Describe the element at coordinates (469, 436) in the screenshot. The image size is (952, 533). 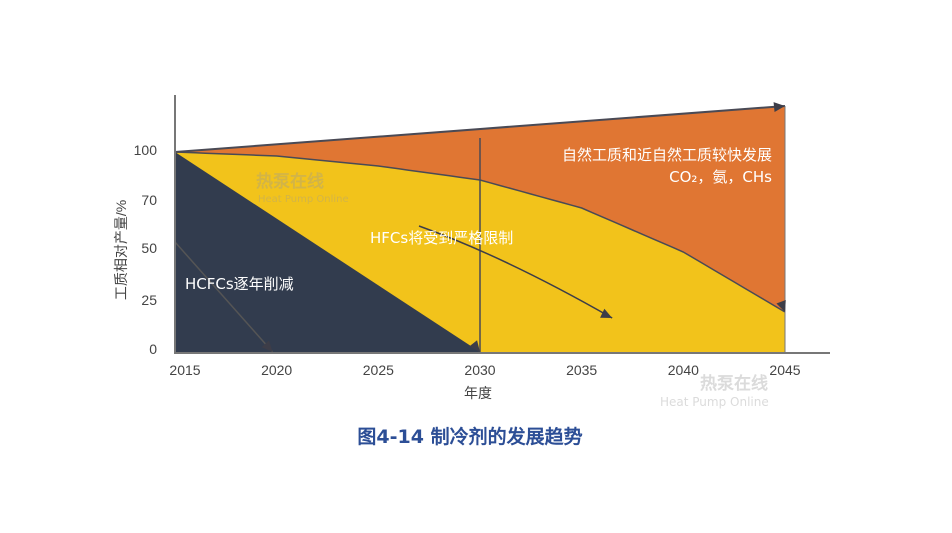
I see `chart-title: 图4-14 制冷剂的发展趋势` at that location.